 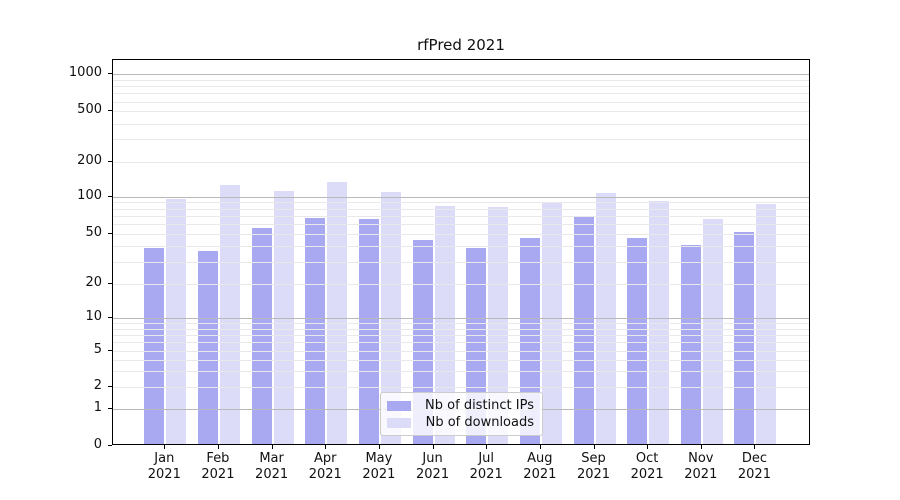 What do you see at coordinates (479, 422) in the screenshot?
I see `legend-label-downloads: Nb of downloads` at bounding box center [479, 422].